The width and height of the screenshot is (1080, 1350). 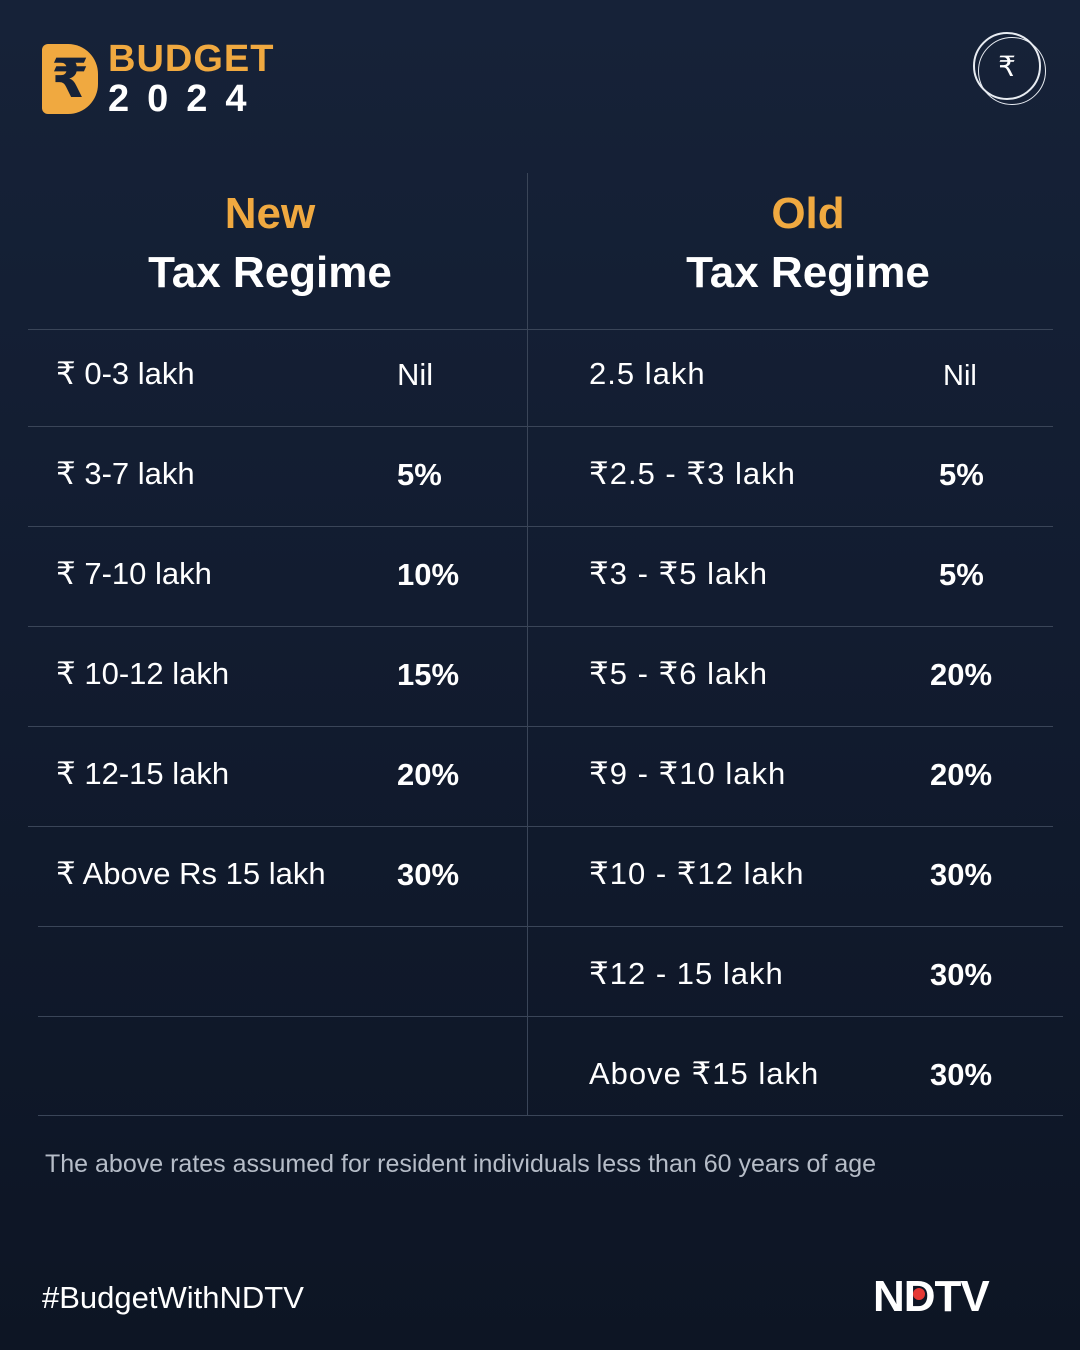 What do you see at coordinates (428, 774) in the screenshot?
I see `new-rate: 20%` at bounding box center [428, 774].